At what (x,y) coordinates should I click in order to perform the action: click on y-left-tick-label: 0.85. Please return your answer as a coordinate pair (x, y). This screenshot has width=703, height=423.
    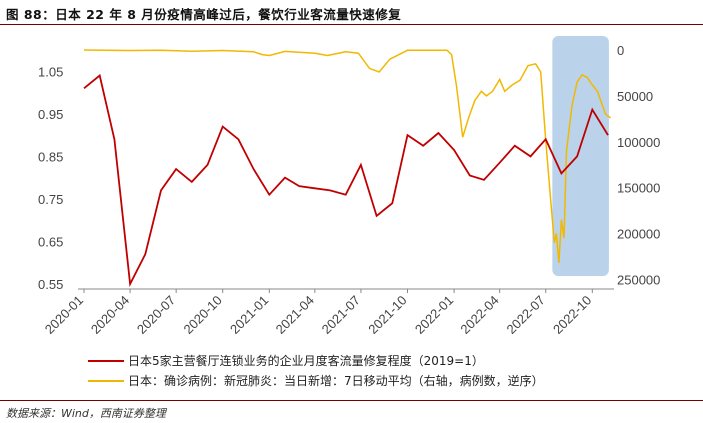
    Looking at the image, I should click on (50, 156).